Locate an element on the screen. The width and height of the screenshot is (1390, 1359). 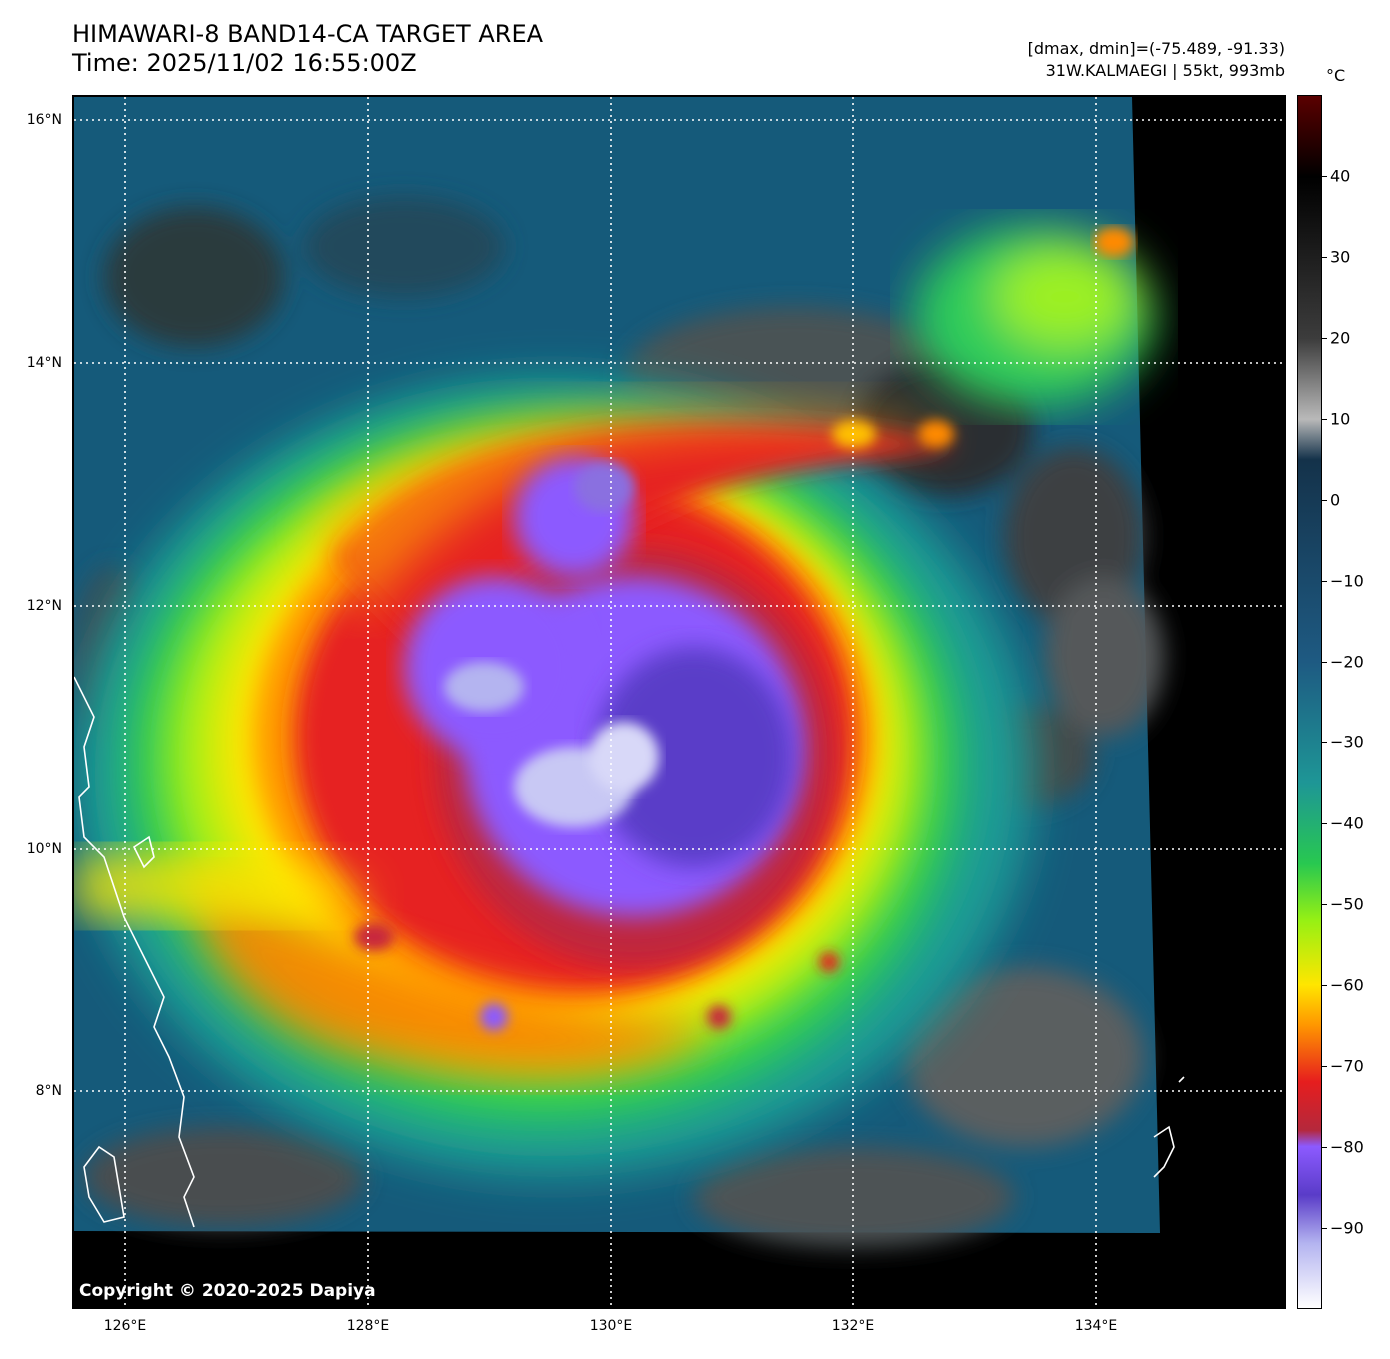
colorbar-tick-label: 0 is located at coordinates (1335, 500).